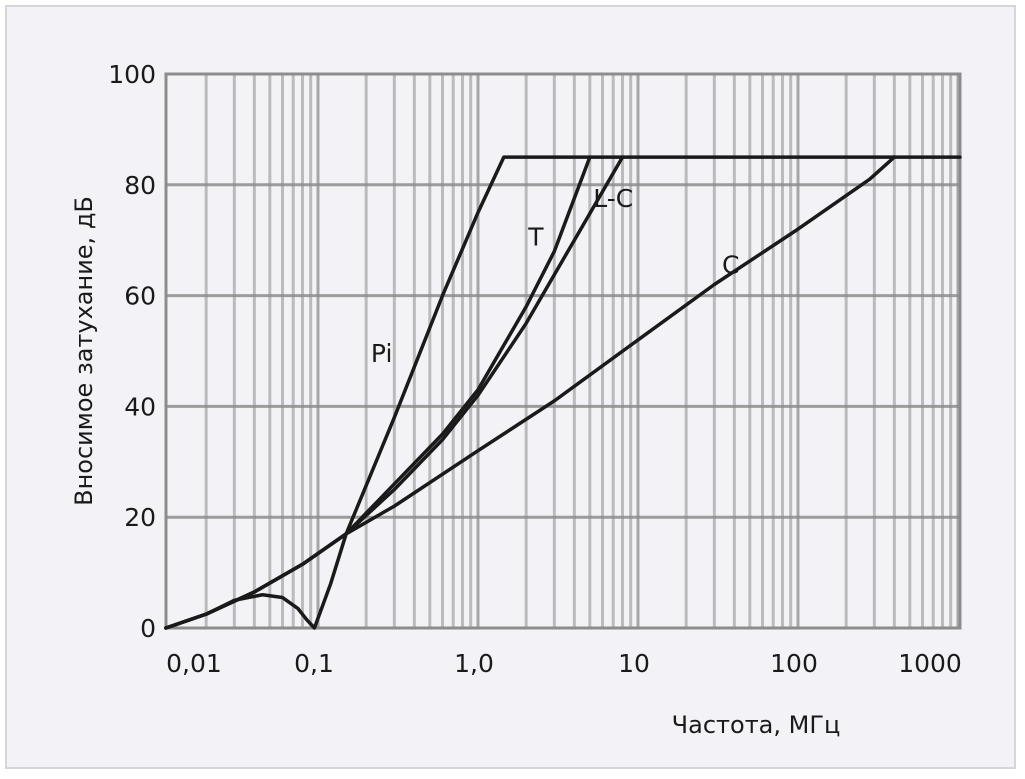 This screenshot has width=1025, height=779. What do you see at coordinates (474, 663) in the screenshot?
I see `x-tick-label: 1,0` at bounding box center [474, 663].